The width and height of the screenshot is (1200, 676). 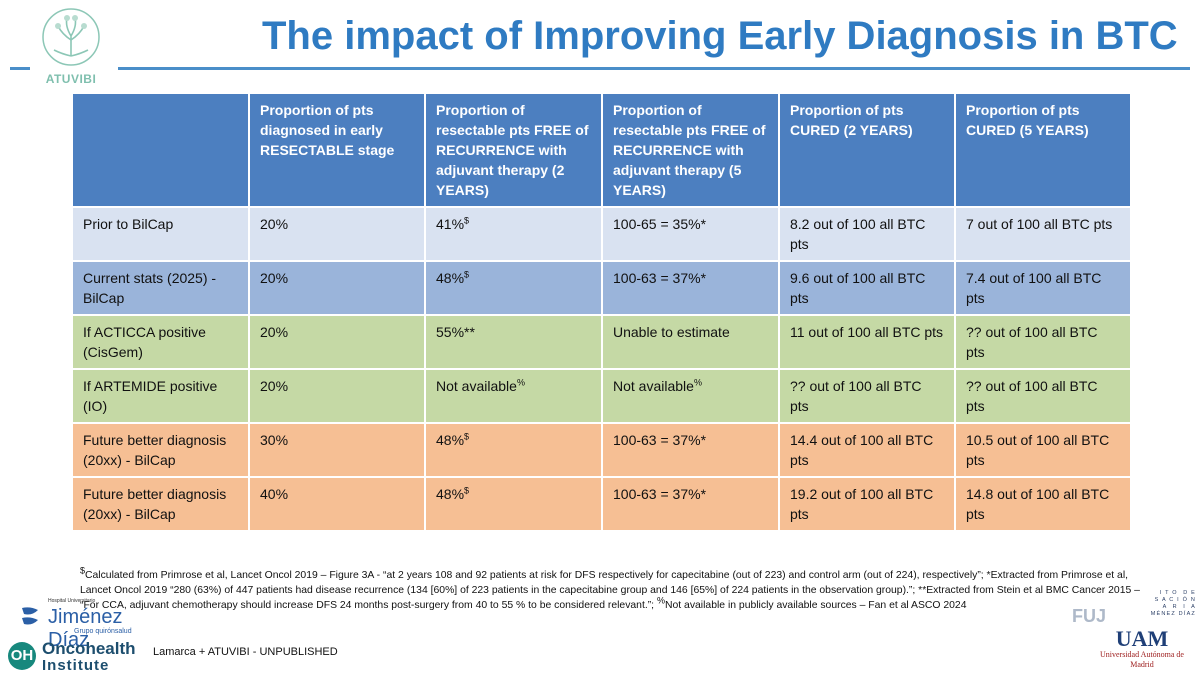 What do you see at coordinates (30, 616) in the screenshot?
I see `hospital-mark-icon` at bounding box center [30, 616].